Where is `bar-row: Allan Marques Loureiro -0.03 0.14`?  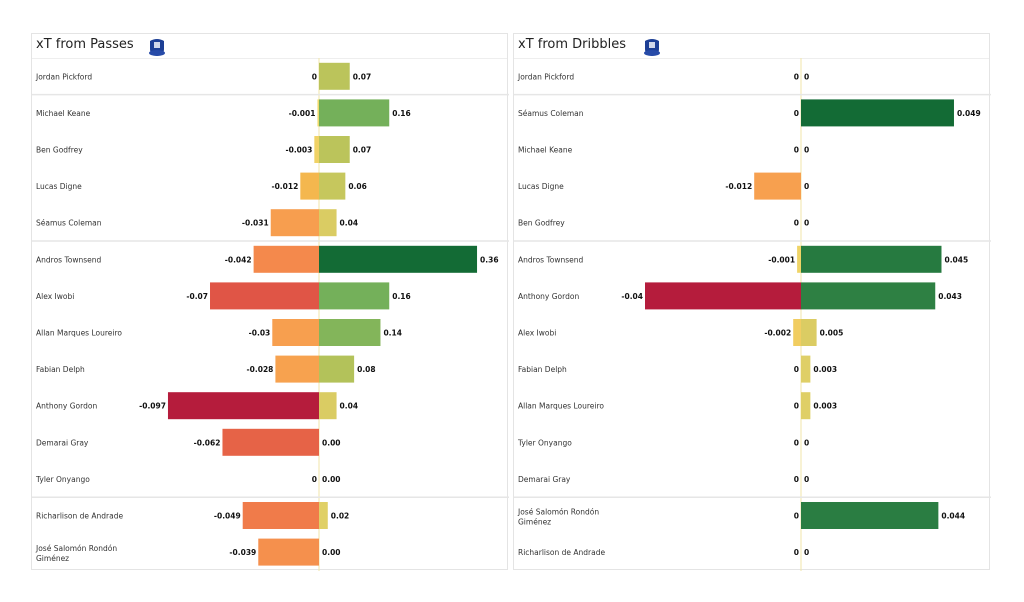
bar-row: Allan Marques Loureiro -0.03 0.14 is located at coordinates (219, 332).